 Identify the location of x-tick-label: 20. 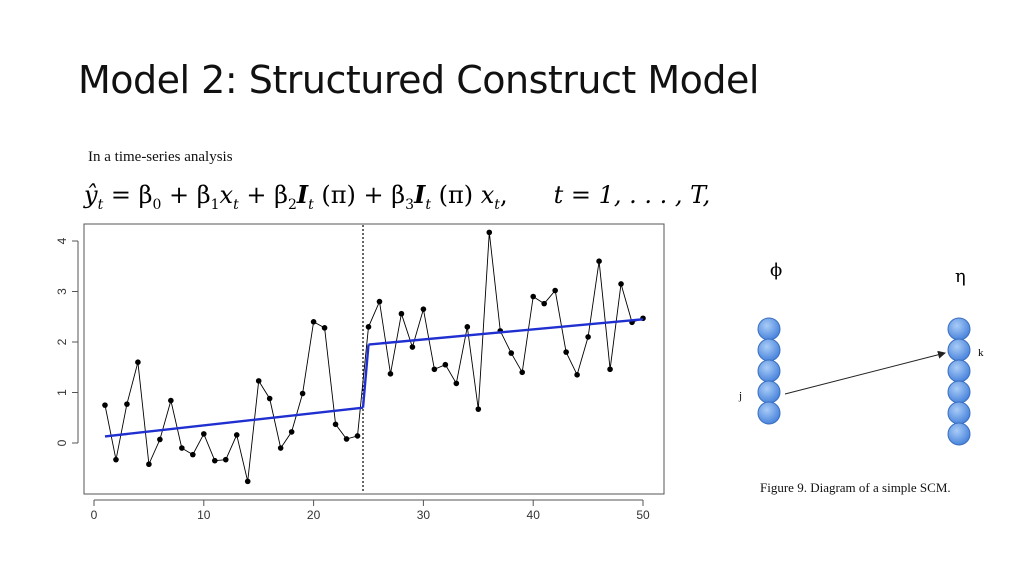
(314, 515).